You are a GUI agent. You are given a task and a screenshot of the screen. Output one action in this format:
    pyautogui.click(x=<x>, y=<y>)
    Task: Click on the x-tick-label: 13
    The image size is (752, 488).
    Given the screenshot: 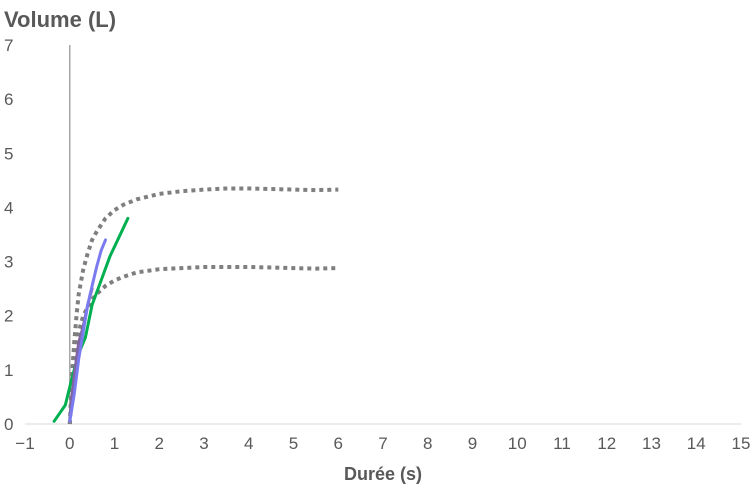 What is the action you would take?
    pyautogui.click(x=651, y=443)
    